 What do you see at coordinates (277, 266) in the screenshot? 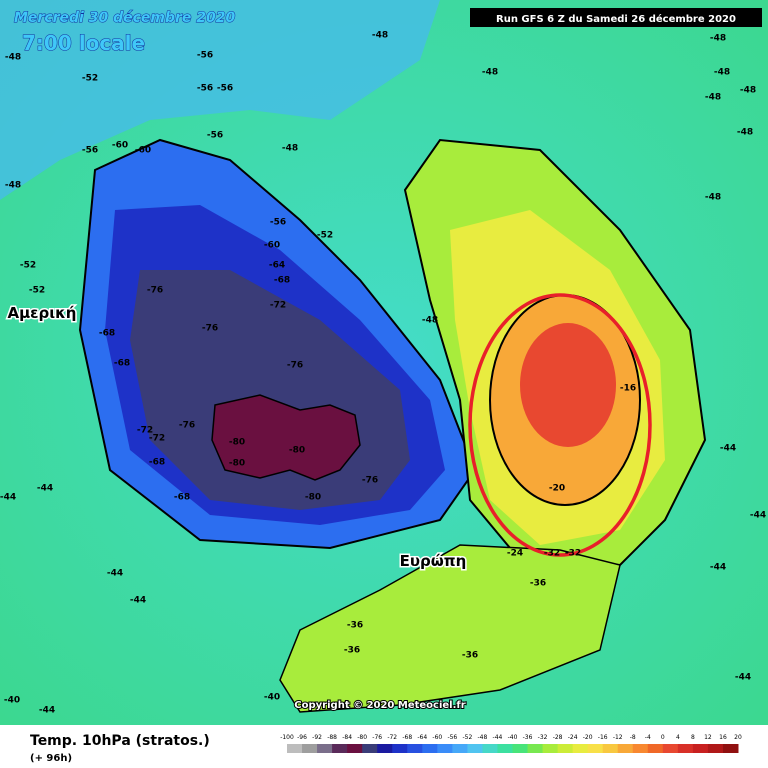
I see `contour-label: -64` at bounding box center [277, 266].